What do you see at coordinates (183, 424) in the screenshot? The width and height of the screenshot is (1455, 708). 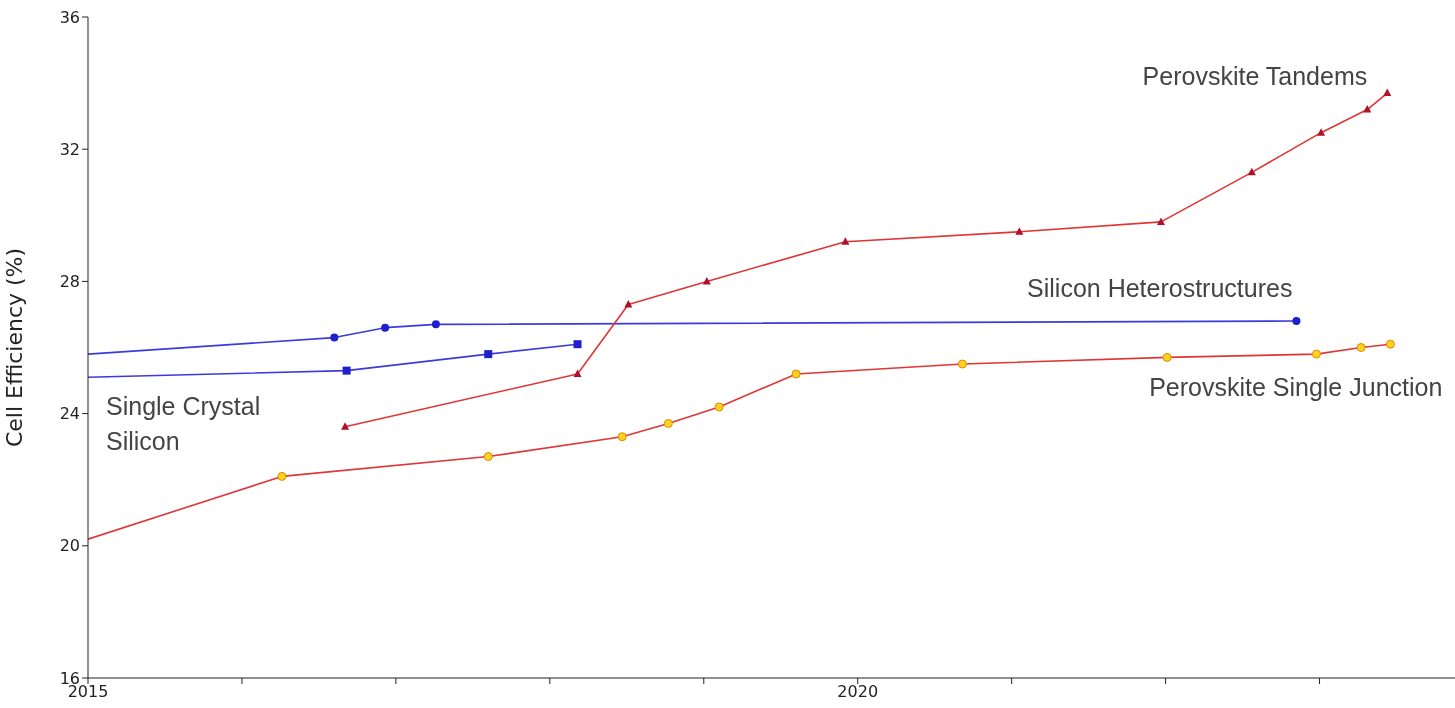 I see `series-label: Single Crystal Silicon` at bounding box center [183, 424].